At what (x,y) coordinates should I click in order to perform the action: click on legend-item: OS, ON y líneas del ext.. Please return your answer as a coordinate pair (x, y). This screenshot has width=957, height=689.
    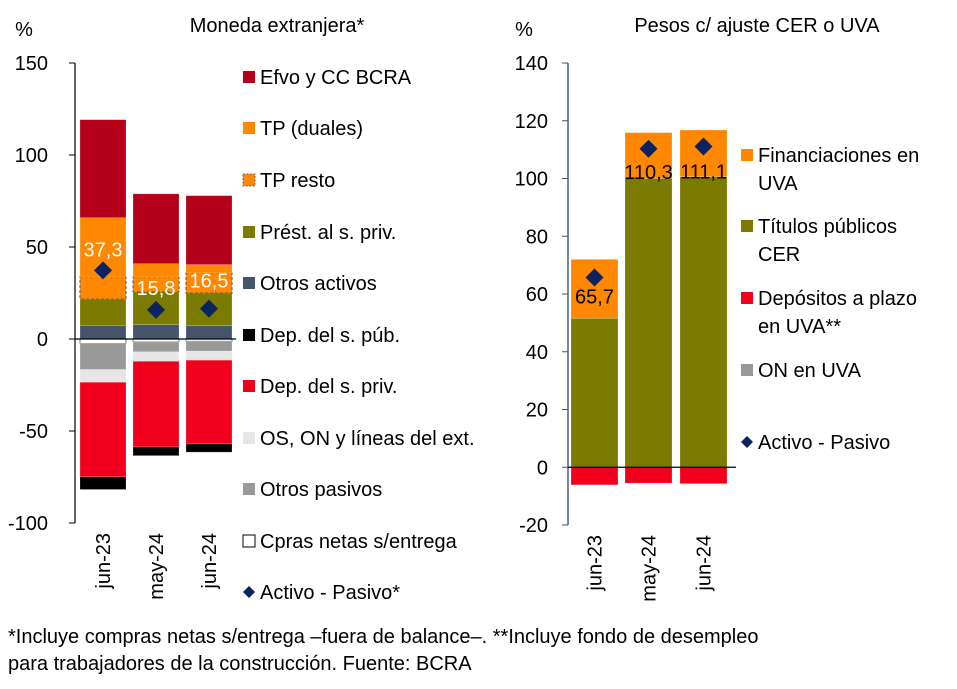
    Looking at the image, I should click on (359, 439).